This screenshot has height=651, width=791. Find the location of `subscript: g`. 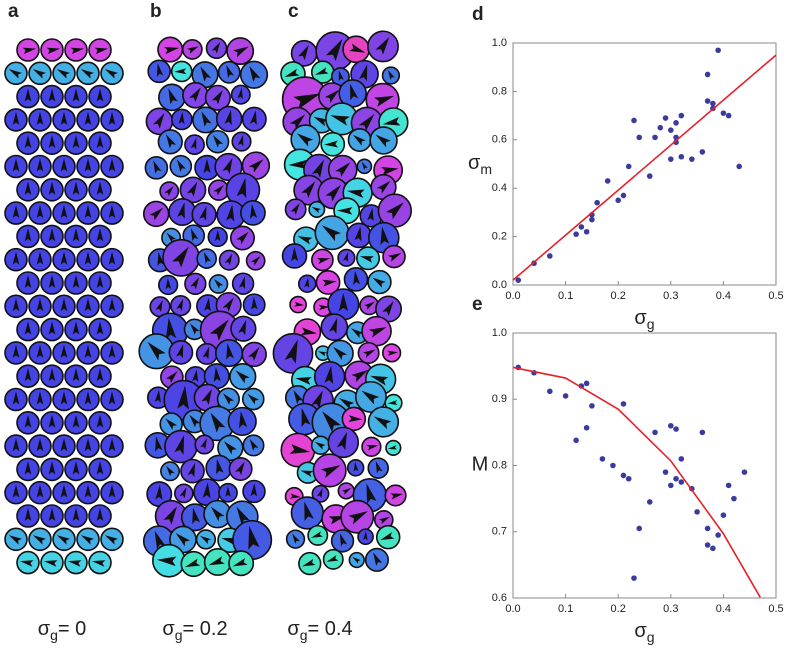

subscript: g is located at coordinates (304, 635).